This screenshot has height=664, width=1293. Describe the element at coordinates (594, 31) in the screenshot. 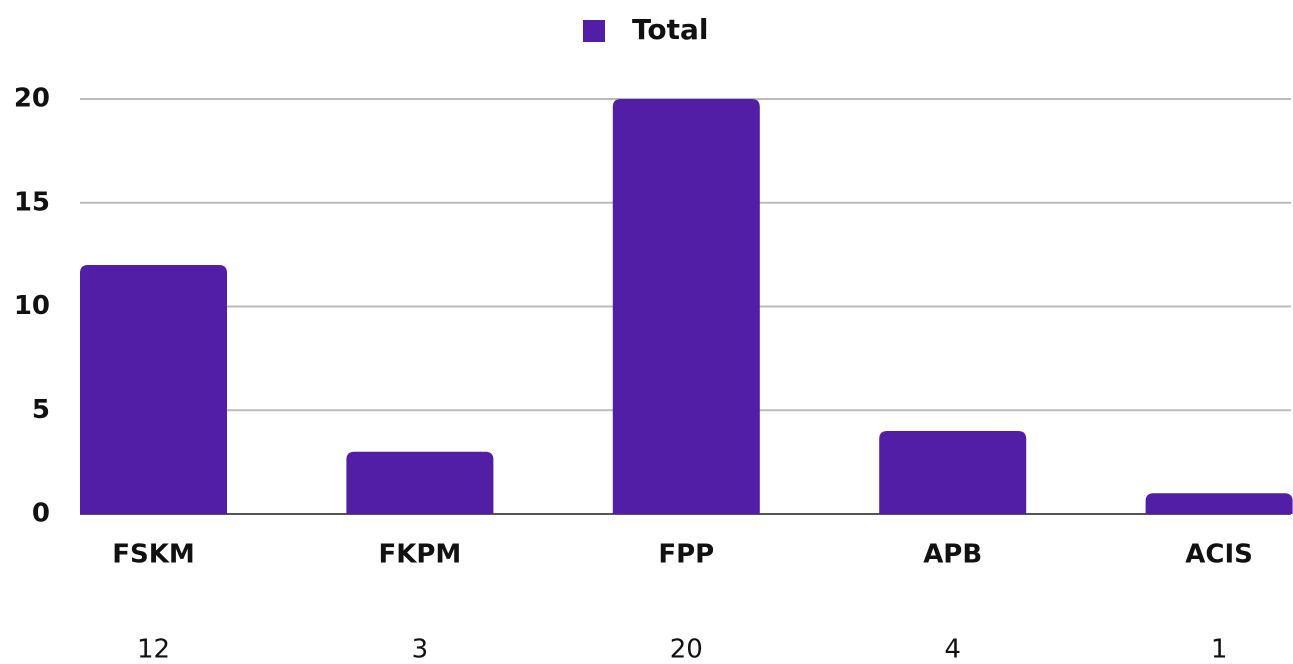

I see `legend-swatch` at that location.